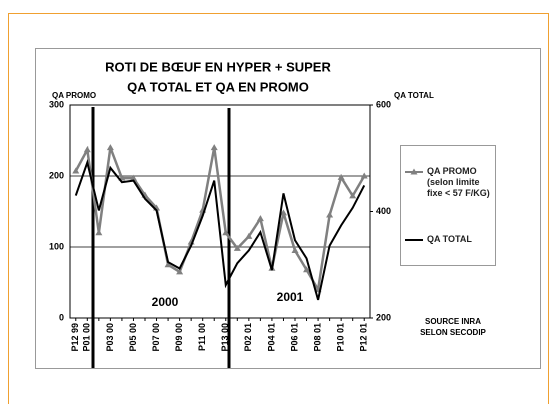 The image size is (554, 404). I want to click on x-tick-label: P07 00, so click(156, 337).